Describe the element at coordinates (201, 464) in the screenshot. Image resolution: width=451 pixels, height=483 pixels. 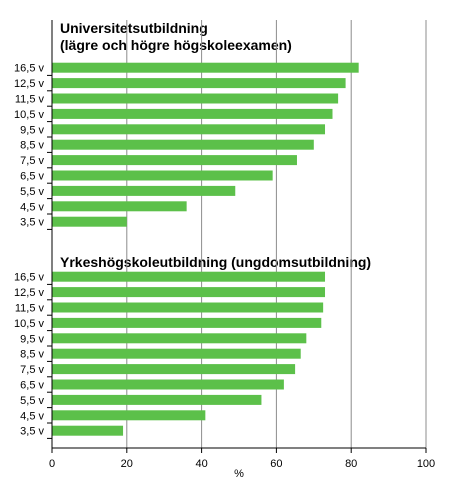
I see `x-tick-label-2: 40` at that location.